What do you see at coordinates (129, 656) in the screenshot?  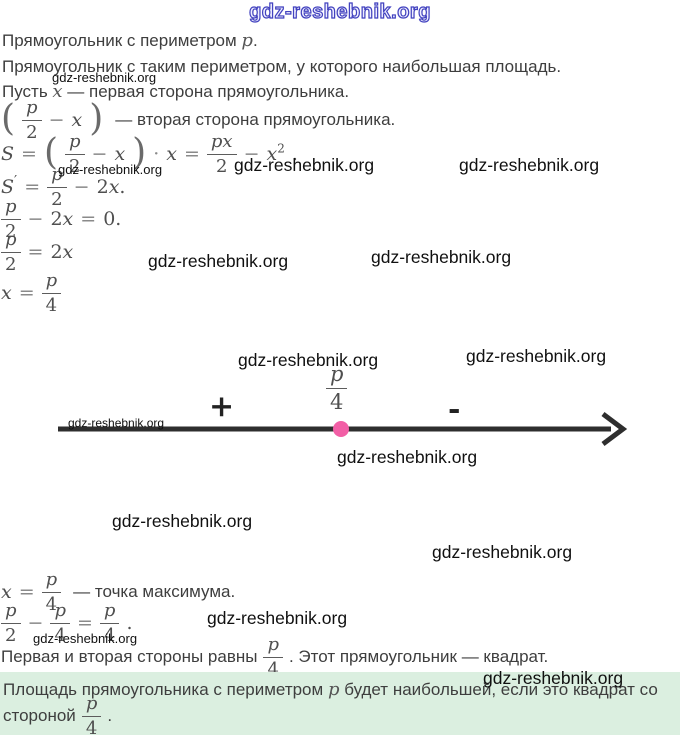 I see `statement-text: Первая и вторая стороны равны` at bounding box center [129, 656].